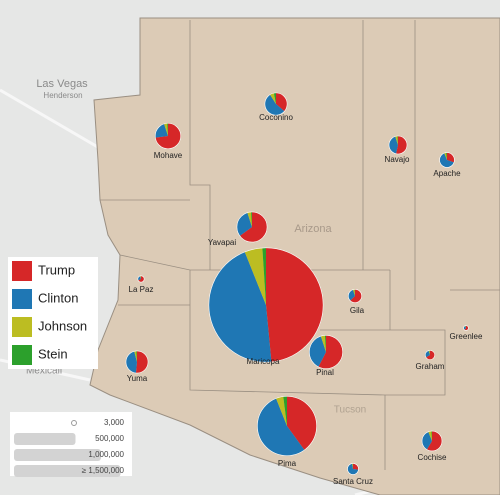 The height and width of the screenshot is (495, 500). What do you see at coordinates (103, 470) in the screenshot?
I see `size-label: ≥ 1,500,000` at bounding box center [103, 470].